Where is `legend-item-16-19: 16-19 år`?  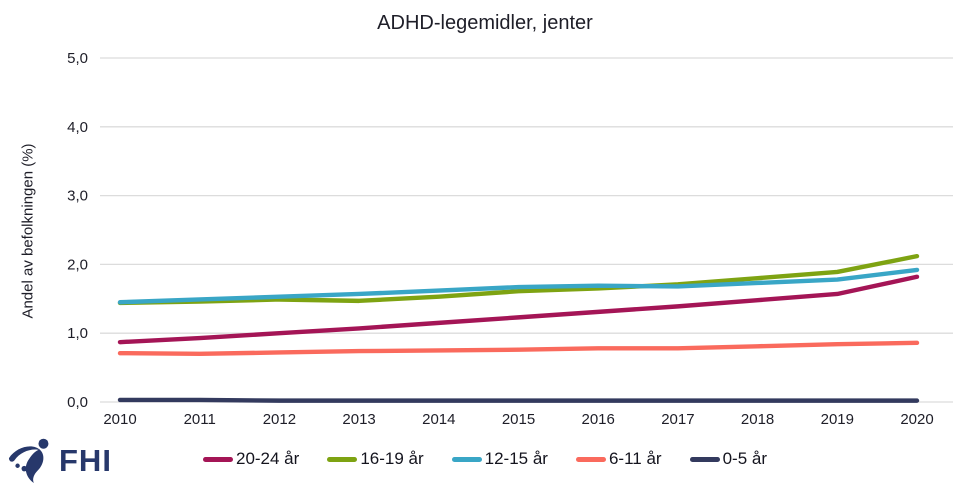
legend-item-16-19: 16-19 år is located at coordinates (375, 459).